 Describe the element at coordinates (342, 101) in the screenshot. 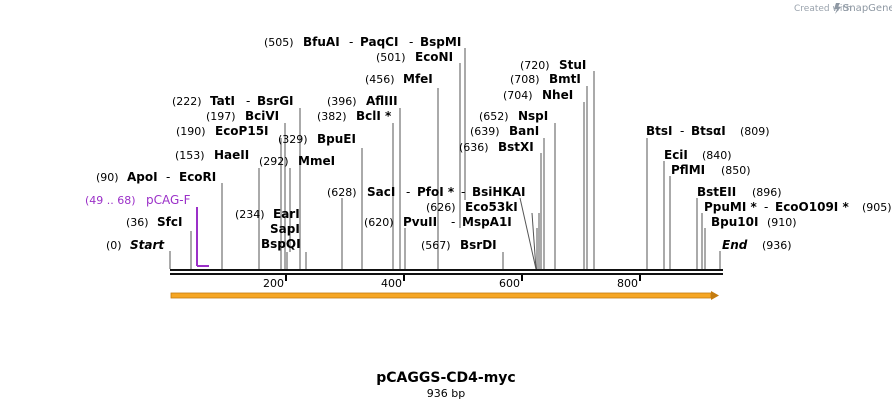

I see `pos-aflIII: (396)` at that location.